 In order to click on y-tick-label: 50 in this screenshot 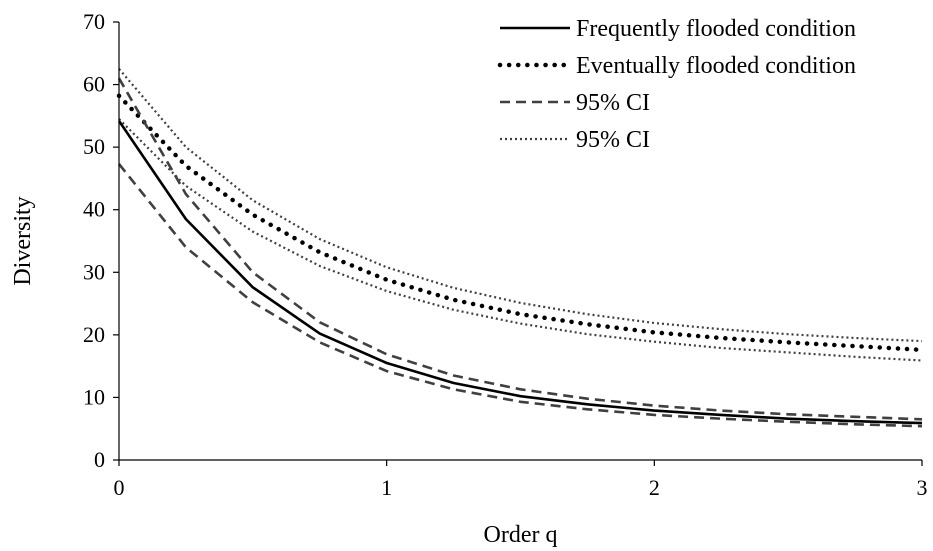, I will do `click(94, 146)`.